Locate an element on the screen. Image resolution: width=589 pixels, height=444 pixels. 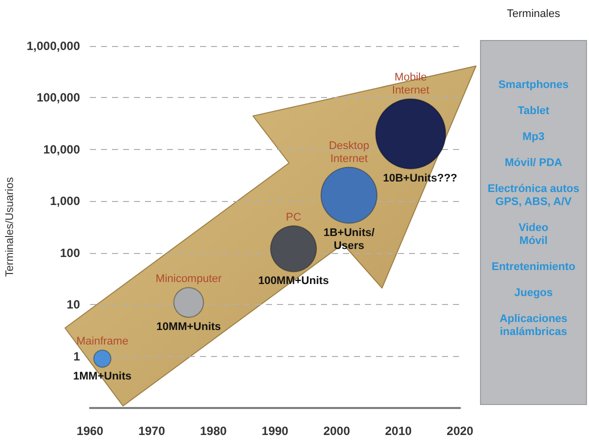
x-tick-label: 2010 is located at coordinates (398, 431).